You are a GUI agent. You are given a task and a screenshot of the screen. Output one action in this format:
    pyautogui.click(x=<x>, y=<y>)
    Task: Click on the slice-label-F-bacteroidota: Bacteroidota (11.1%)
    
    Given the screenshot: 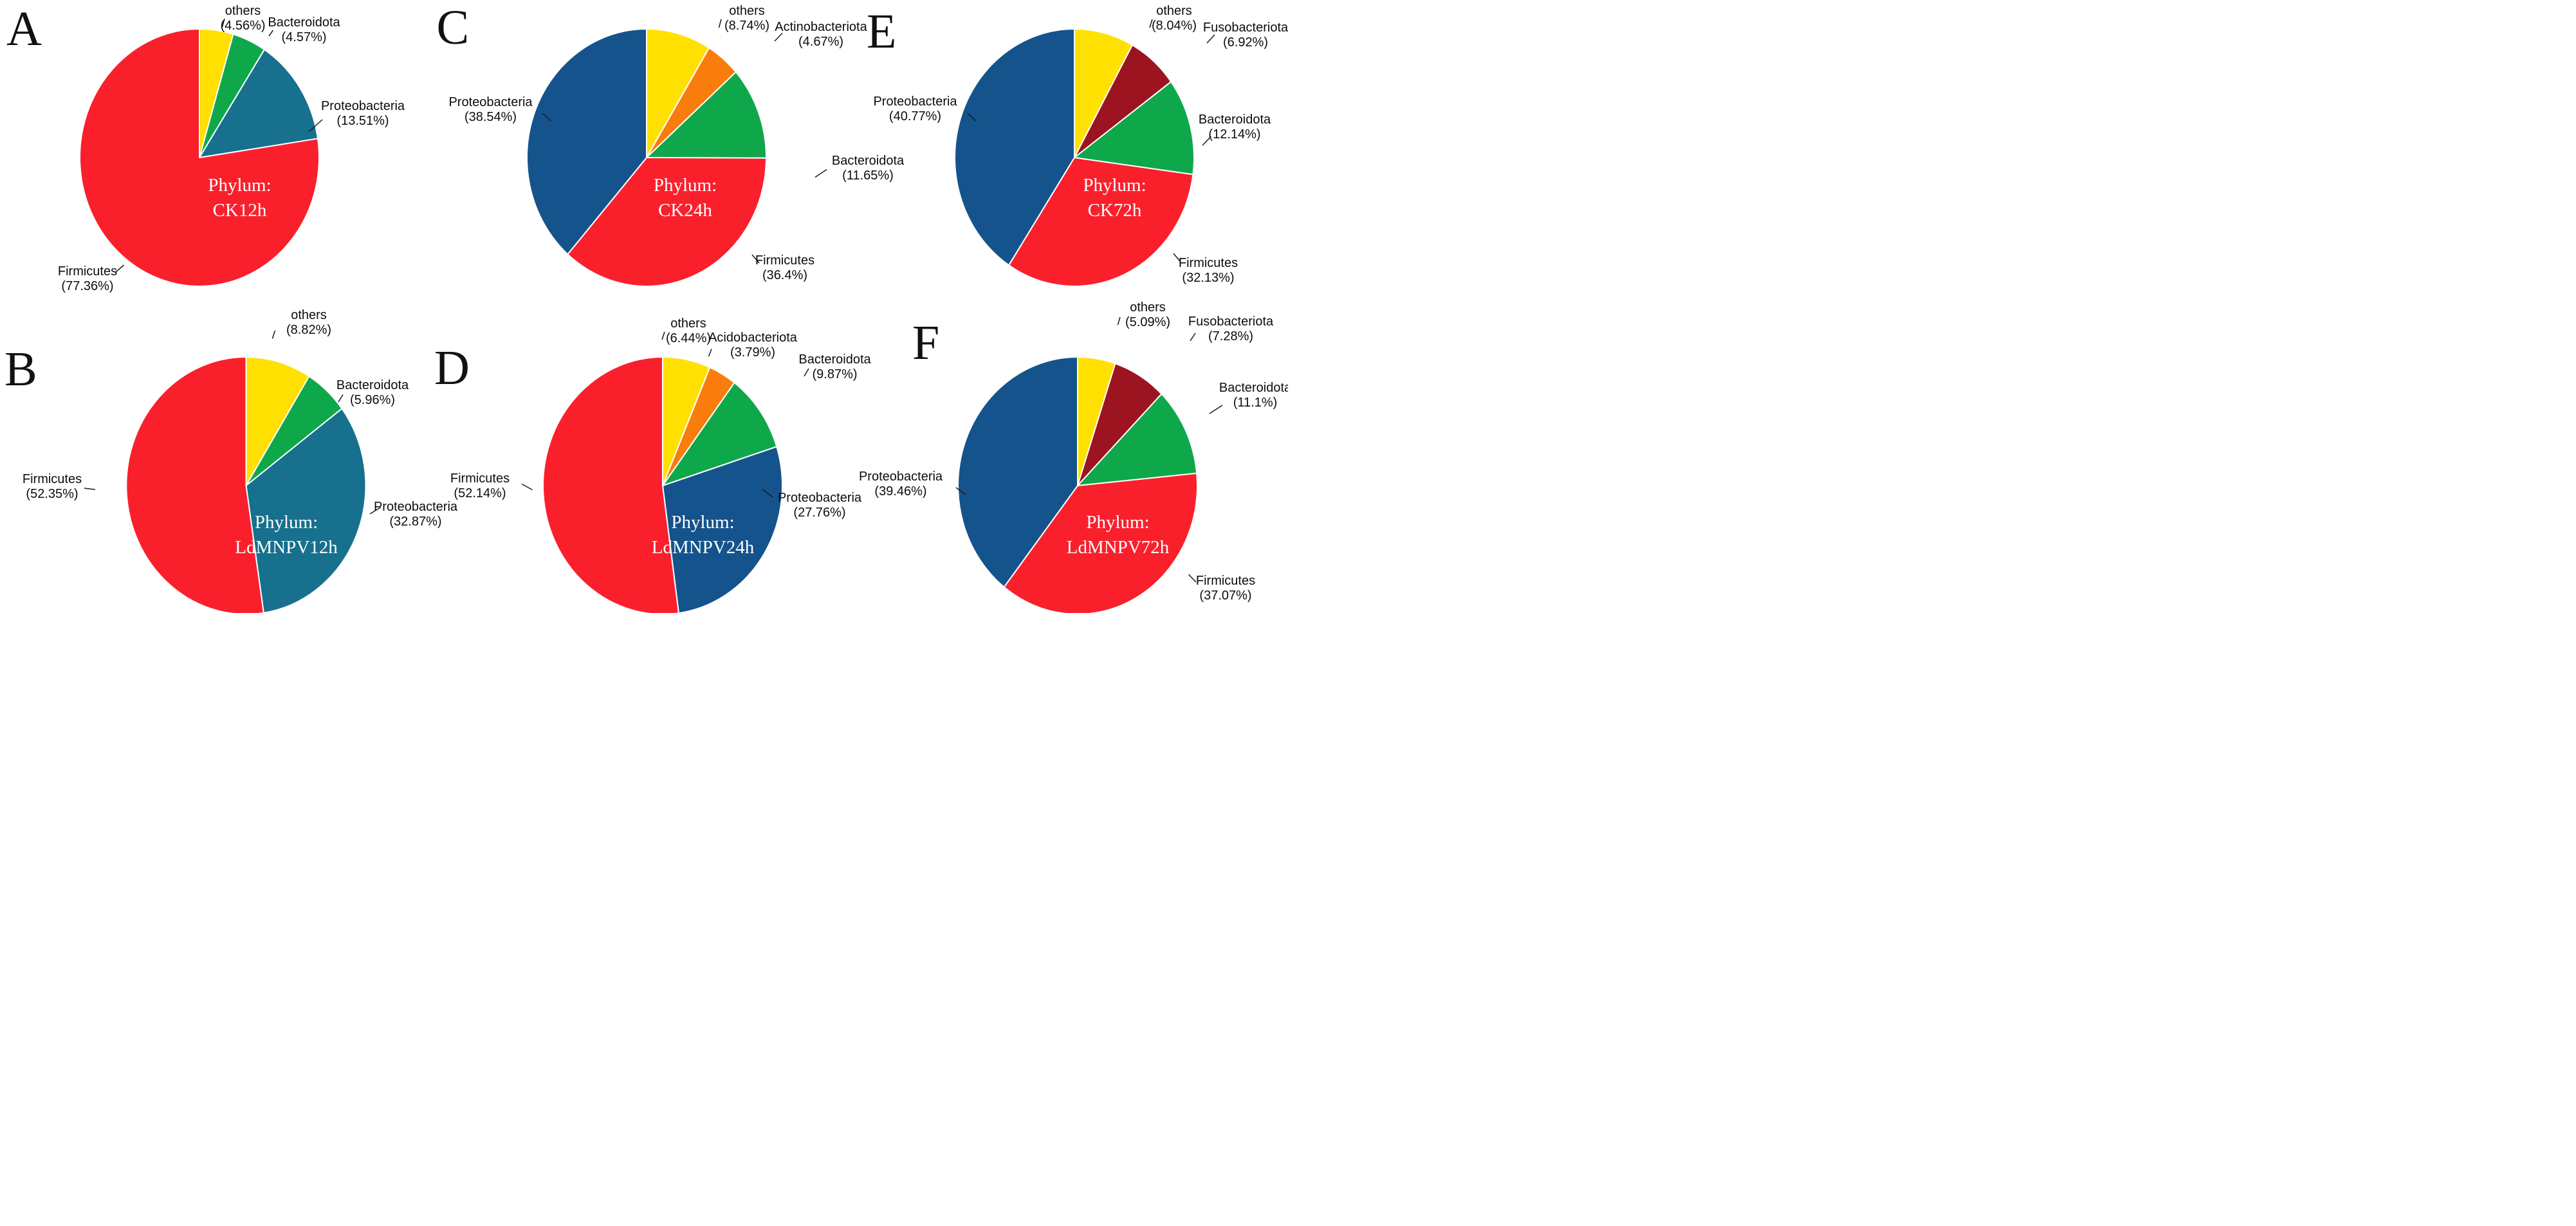 What is the action you would take?
    pyautogui.click(x=1253, y=395)
    